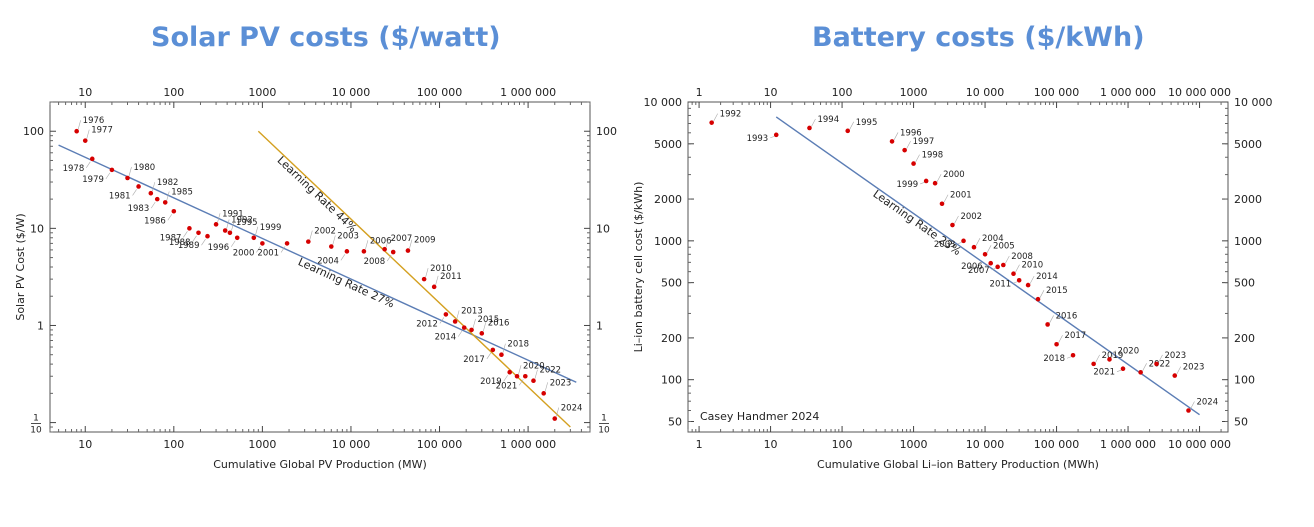  I want to click on year-label: 1978, so click(74, 169).